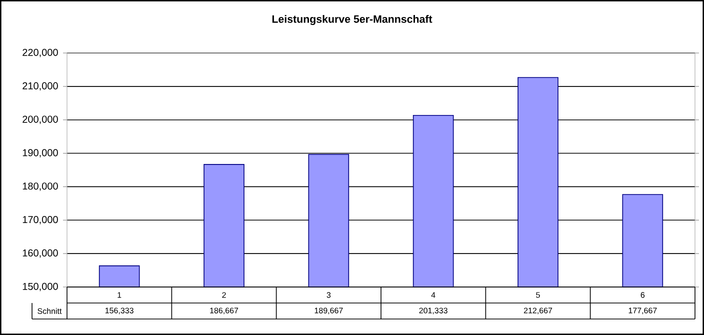 This screenshot has height=335, width=704. I want to click on data-label: 201,333, so click(433, 311).